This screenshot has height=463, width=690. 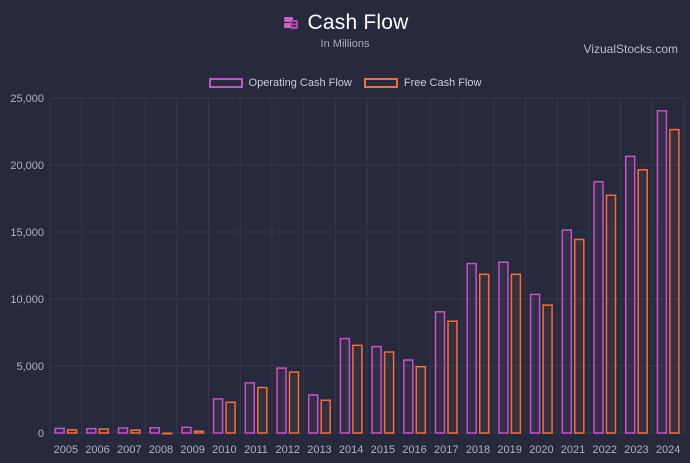 I want to click on y-tick-label: 25,000, so click(x=27, y=99).